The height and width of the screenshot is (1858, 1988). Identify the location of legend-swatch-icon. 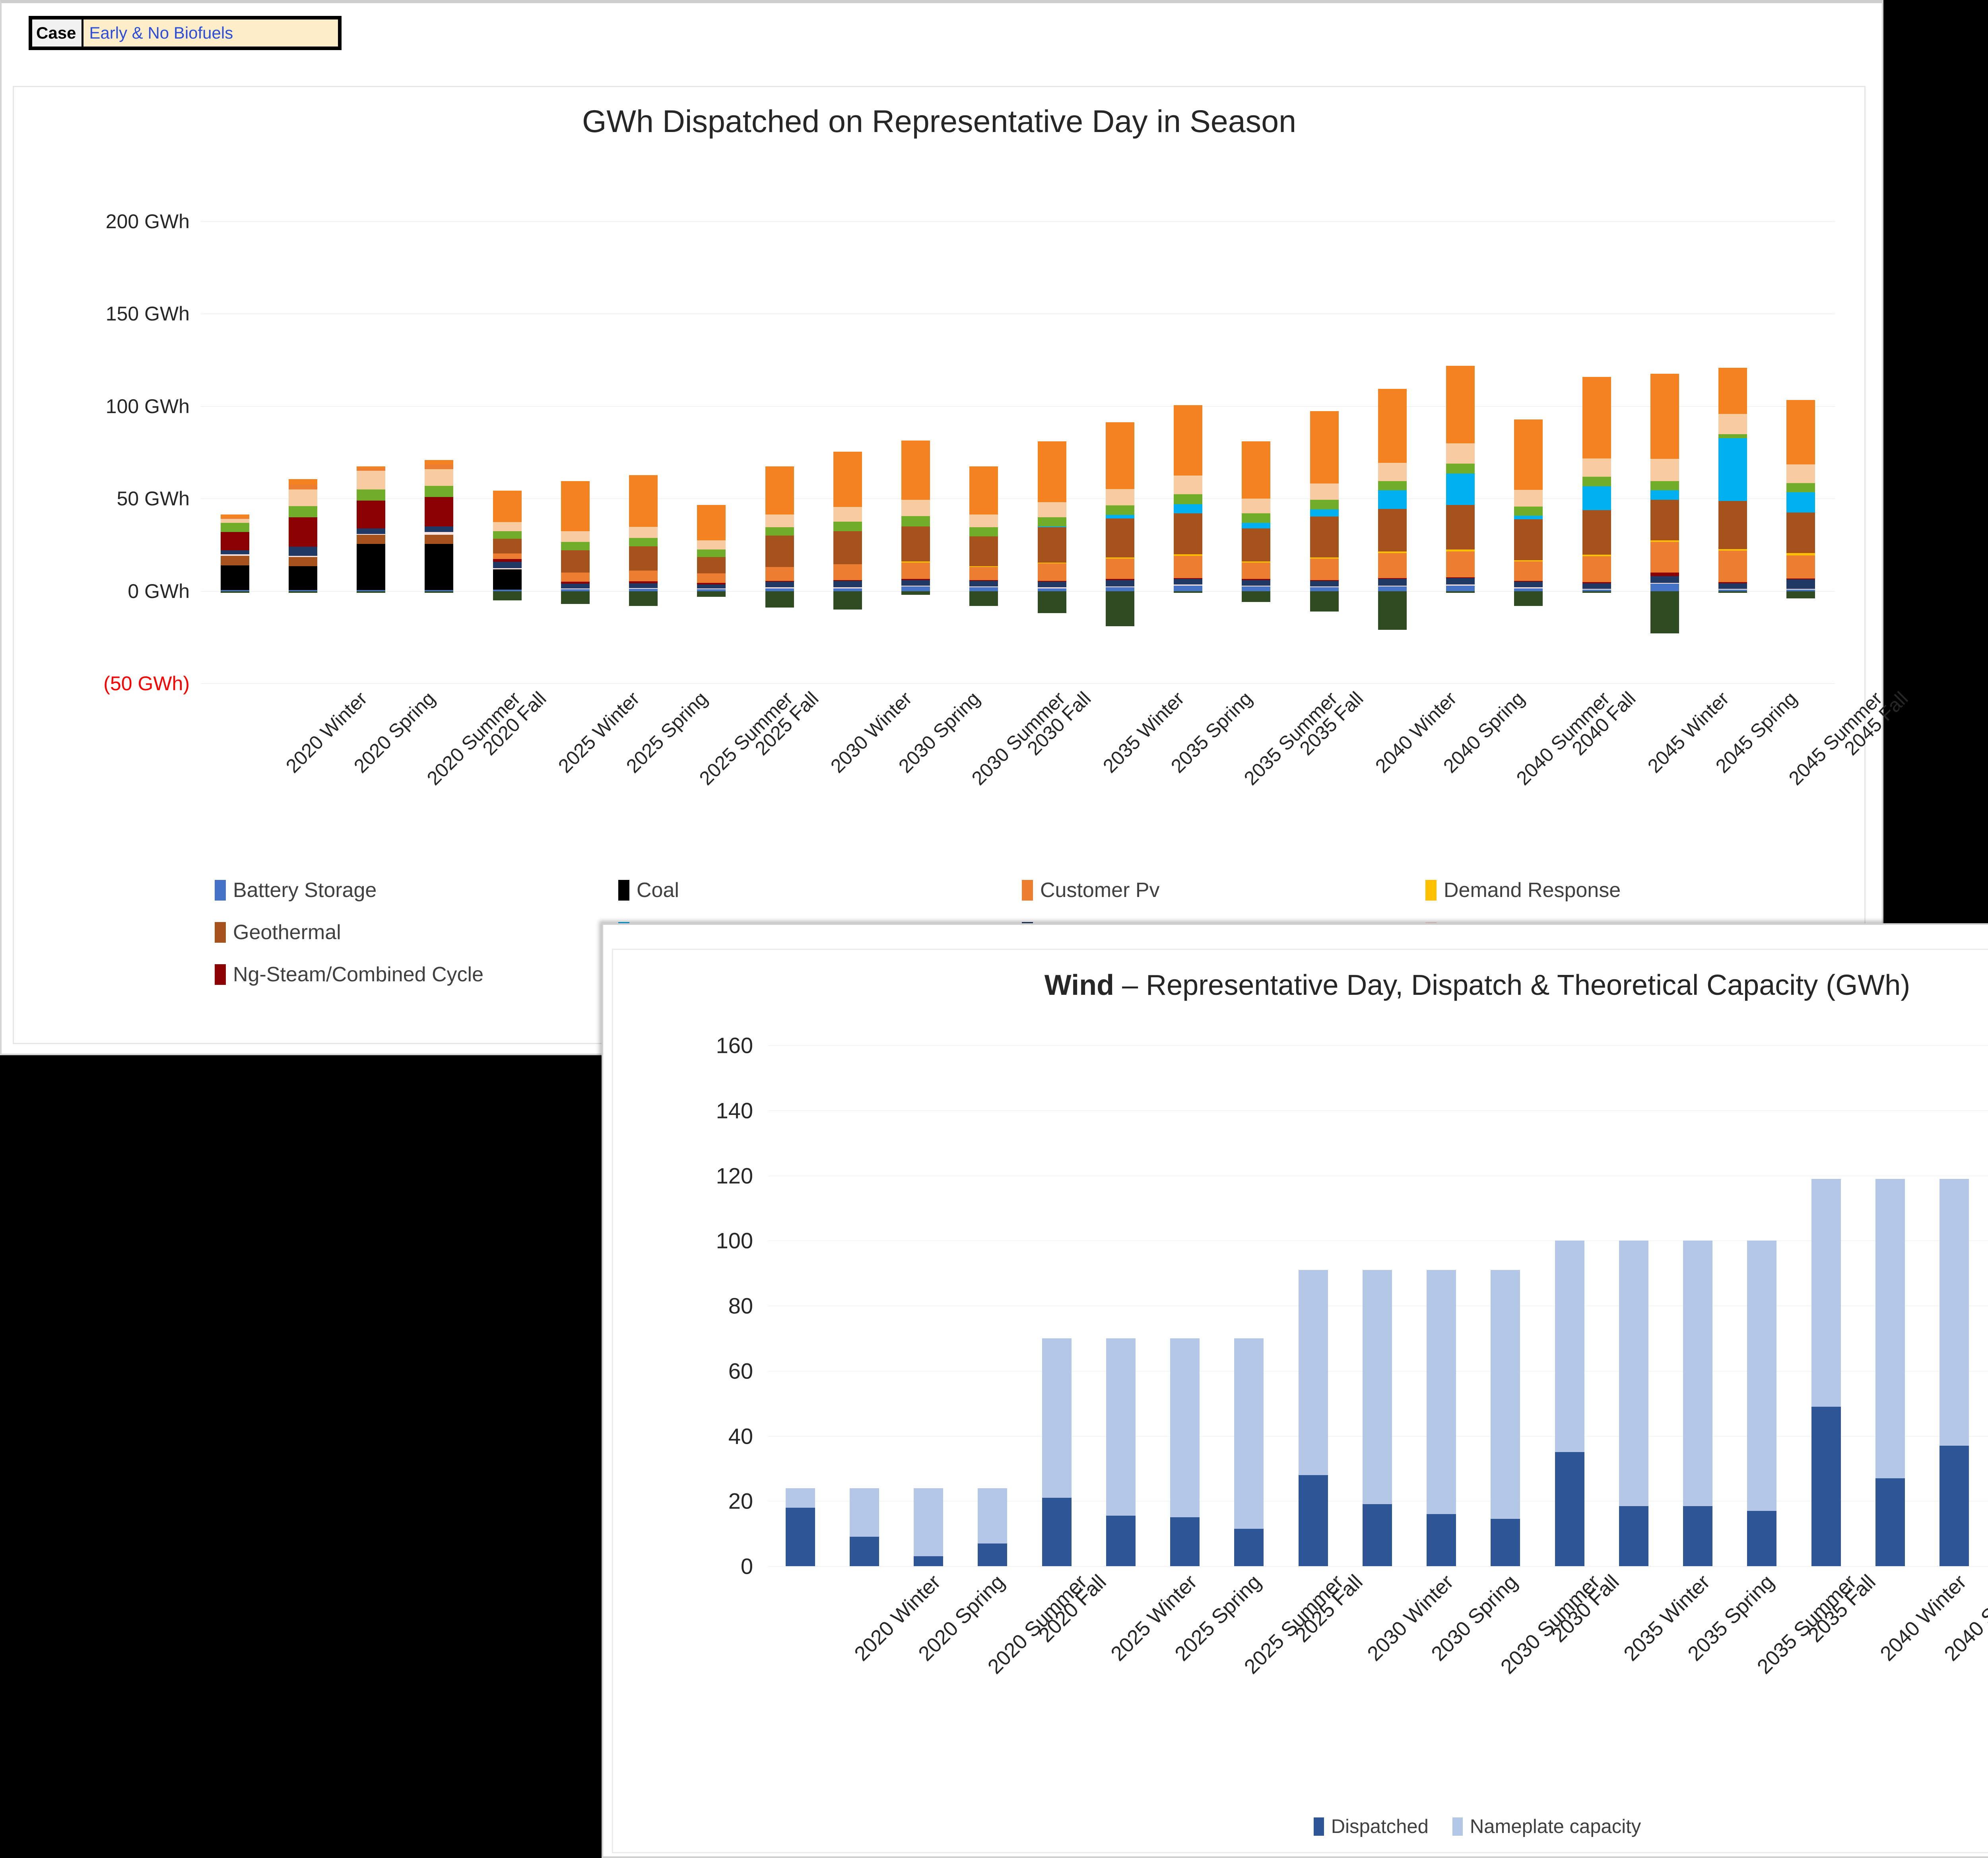
(1431, 891).